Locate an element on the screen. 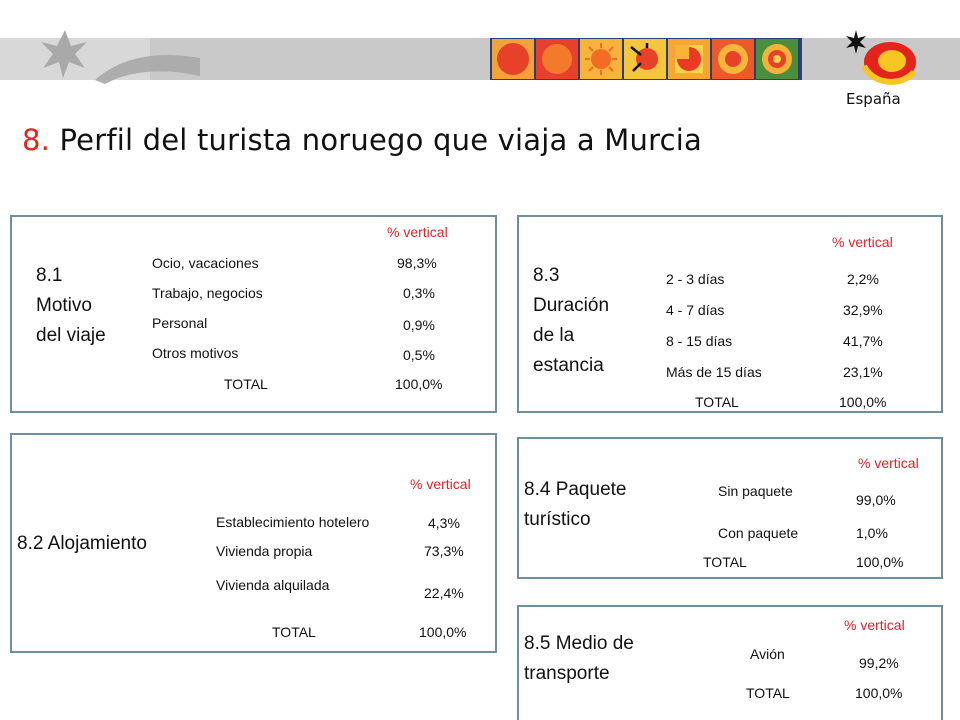 This screenshot has width=960, height=720. transporte-title: 8.5 Medio de transporte is located at coordinates (579, 659).